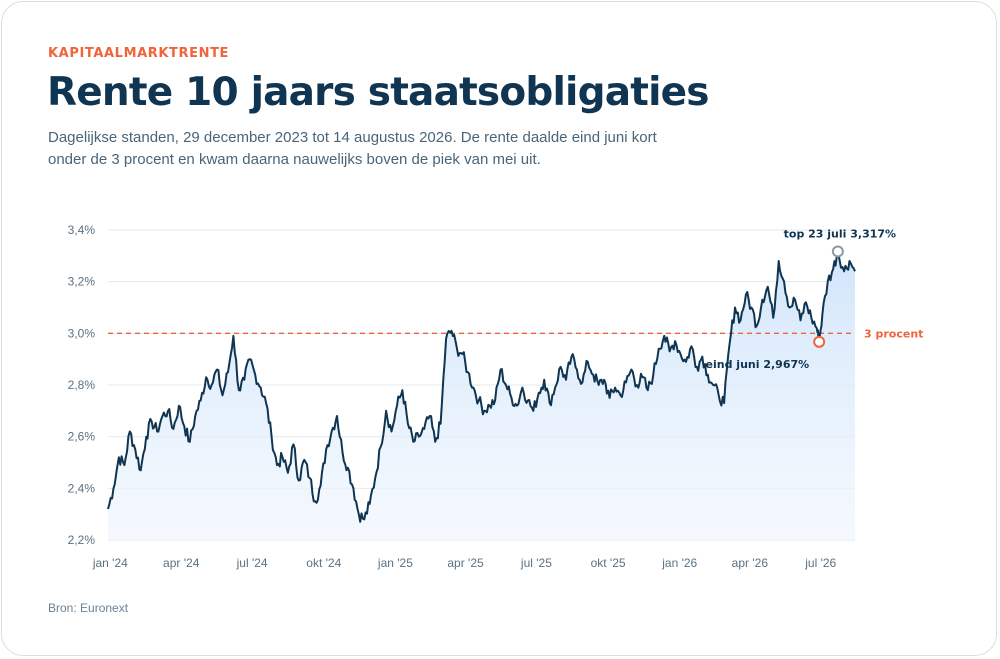 This screenshot has width=1000, height=659. I want to click on y-axis: 2,2% 2,4% 2,6% 2,8% 3,0% 3,2% 3,4%, so click(82, 385).